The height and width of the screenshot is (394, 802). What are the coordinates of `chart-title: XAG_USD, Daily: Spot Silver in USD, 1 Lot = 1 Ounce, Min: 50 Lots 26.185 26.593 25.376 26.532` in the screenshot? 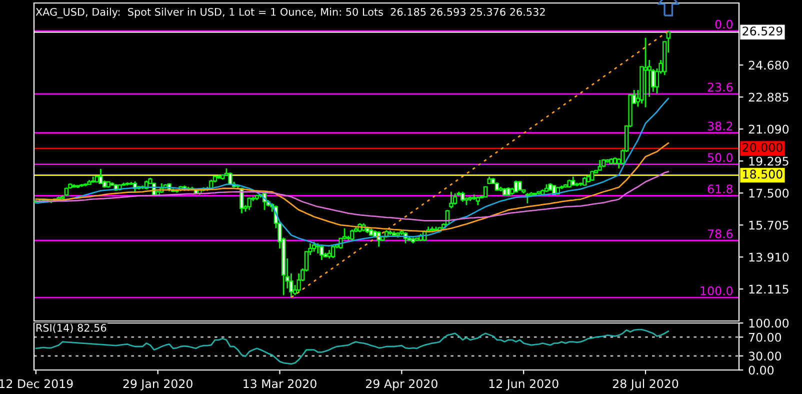 It's located at (290, 13).